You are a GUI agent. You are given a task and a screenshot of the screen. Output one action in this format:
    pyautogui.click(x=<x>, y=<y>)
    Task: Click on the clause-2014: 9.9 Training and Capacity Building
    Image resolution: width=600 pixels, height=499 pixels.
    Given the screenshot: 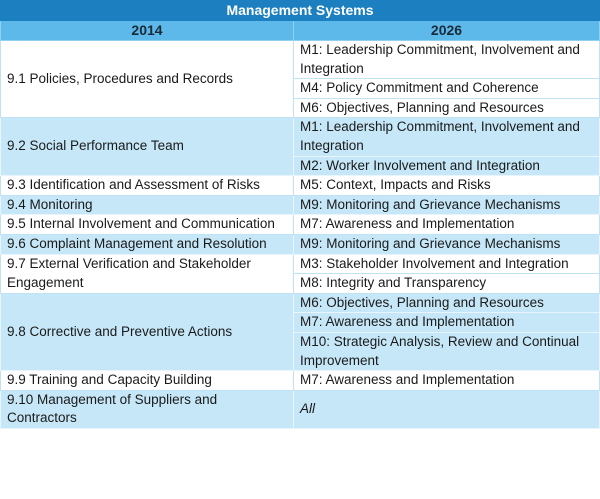 What is the action you would take?
    pyautogui.click(x=147, y=380)
    